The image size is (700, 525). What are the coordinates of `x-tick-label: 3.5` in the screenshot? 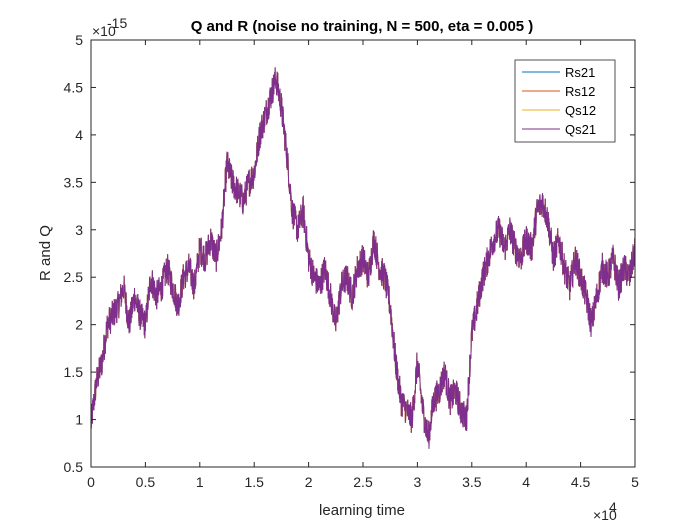 It's located at (472, 482).